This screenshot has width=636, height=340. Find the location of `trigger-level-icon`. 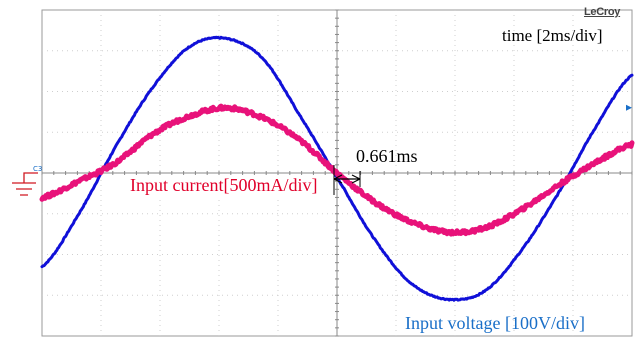

trigger-level-icon is located at coordinates (629, 107).